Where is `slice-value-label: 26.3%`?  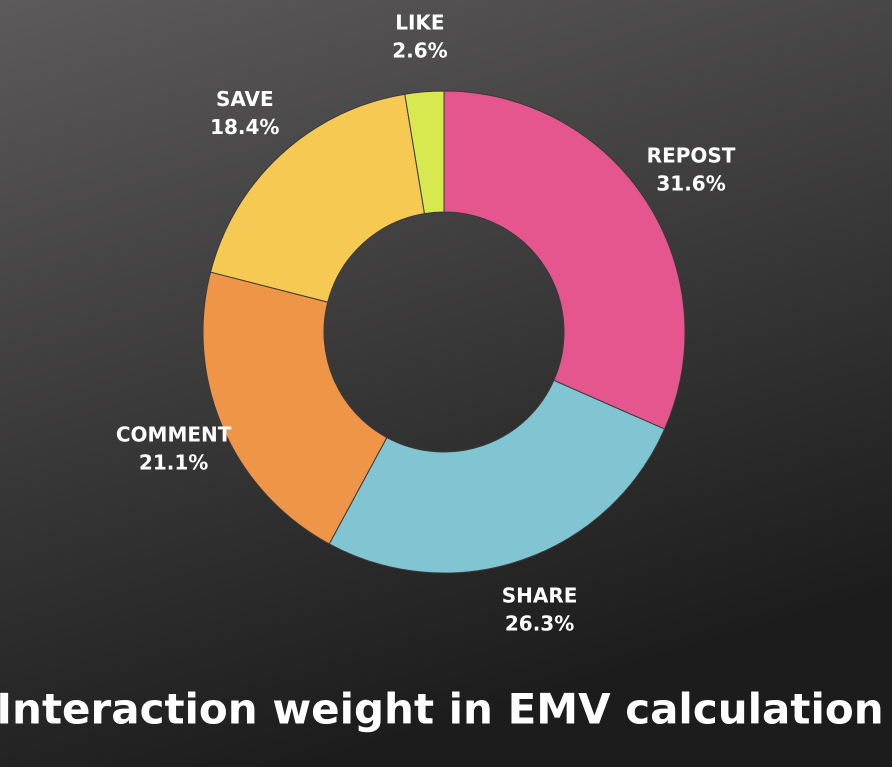 slice-value-label: 26.3% is located at coordinates (539, 624).